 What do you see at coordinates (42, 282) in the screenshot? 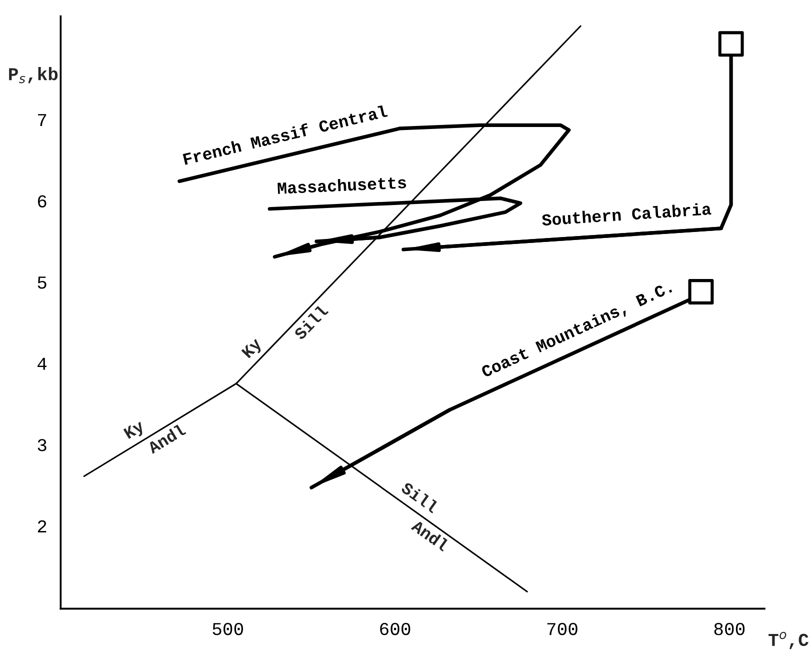
I see `y-tick-label: 5` at bounding box center [42, 282].